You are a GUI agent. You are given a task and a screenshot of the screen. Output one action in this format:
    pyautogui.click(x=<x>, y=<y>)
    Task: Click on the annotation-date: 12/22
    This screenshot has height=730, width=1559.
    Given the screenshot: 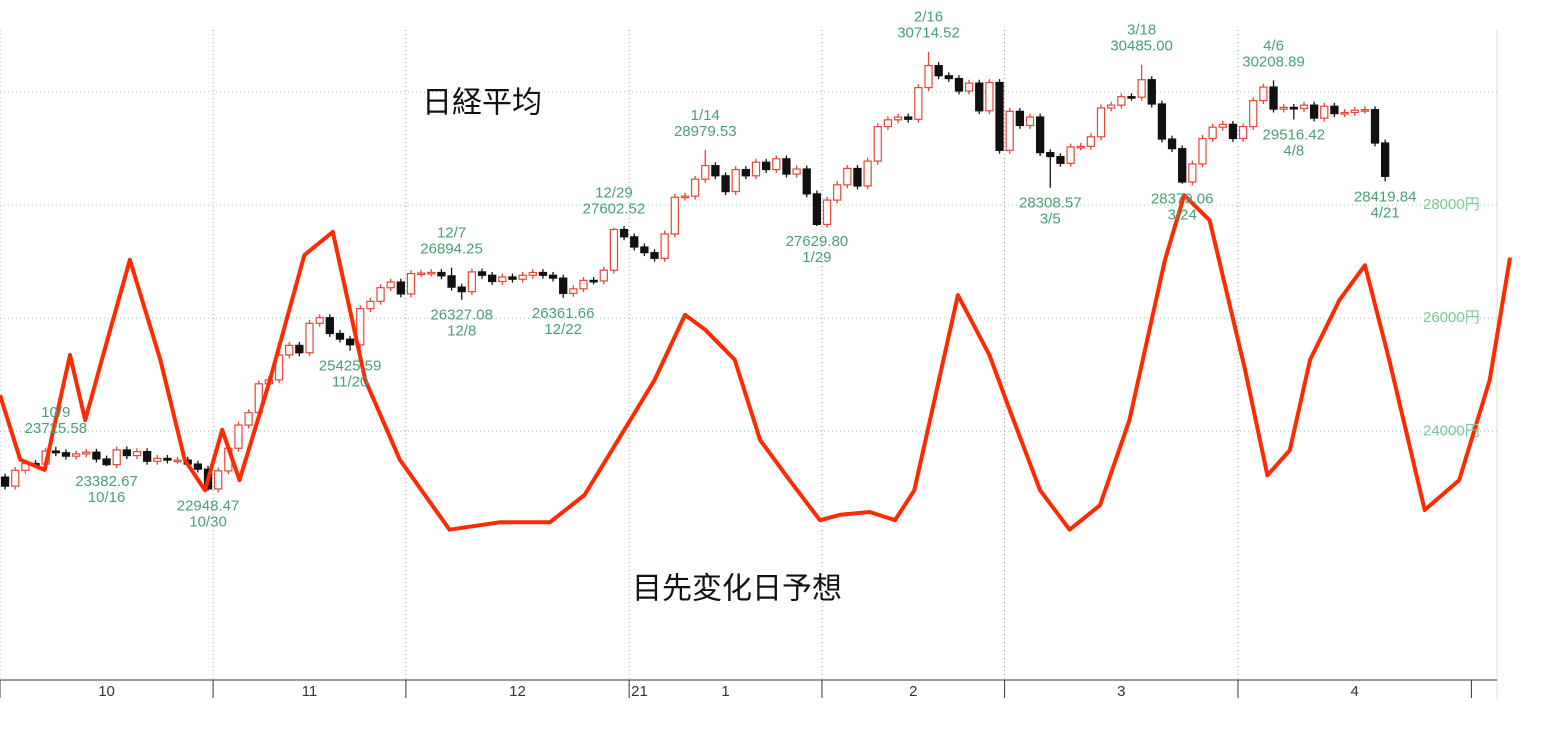 What is the action you would take?
    pyautogui.click(x=563, y=329)
    